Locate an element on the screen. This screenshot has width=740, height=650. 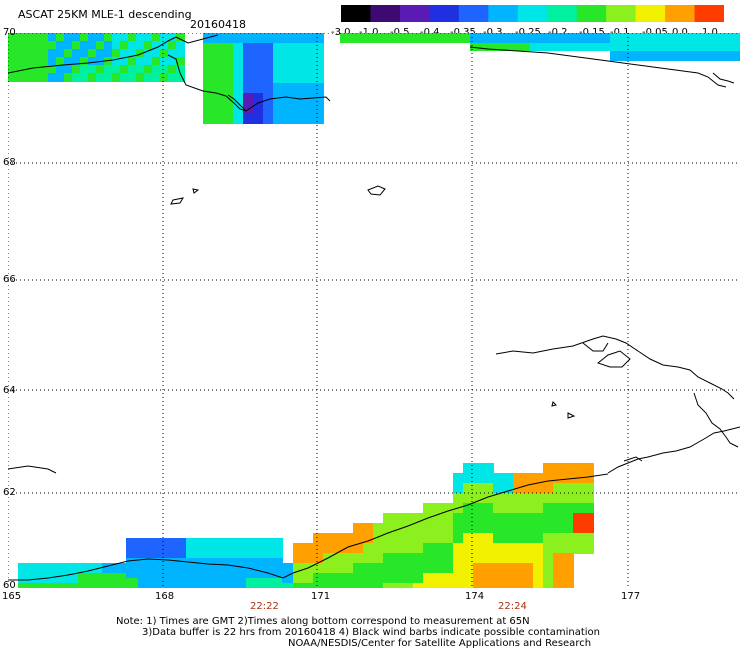
coastline-se-bit is located at coordinates (633, 459).